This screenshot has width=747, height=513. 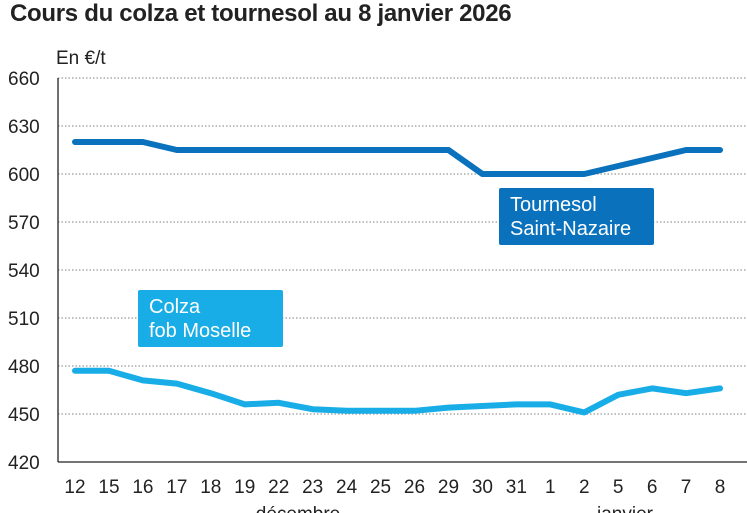 What do you see at coordinates (312, 487) in the screenshot?
I see `x-tick-label: 23` at bounding box center [312, 487].